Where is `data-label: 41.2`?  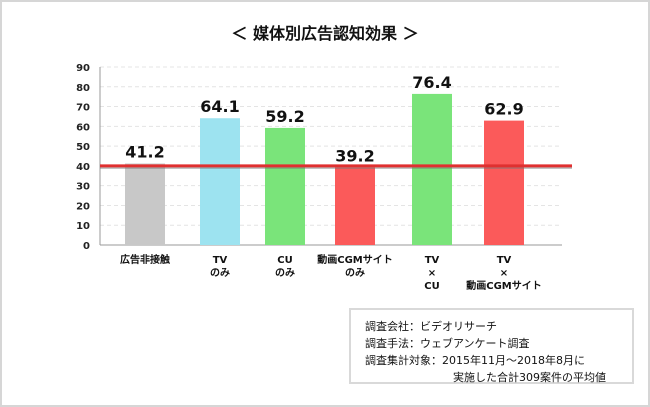
data-label: 41.2 is located at coordinates (144, 152).